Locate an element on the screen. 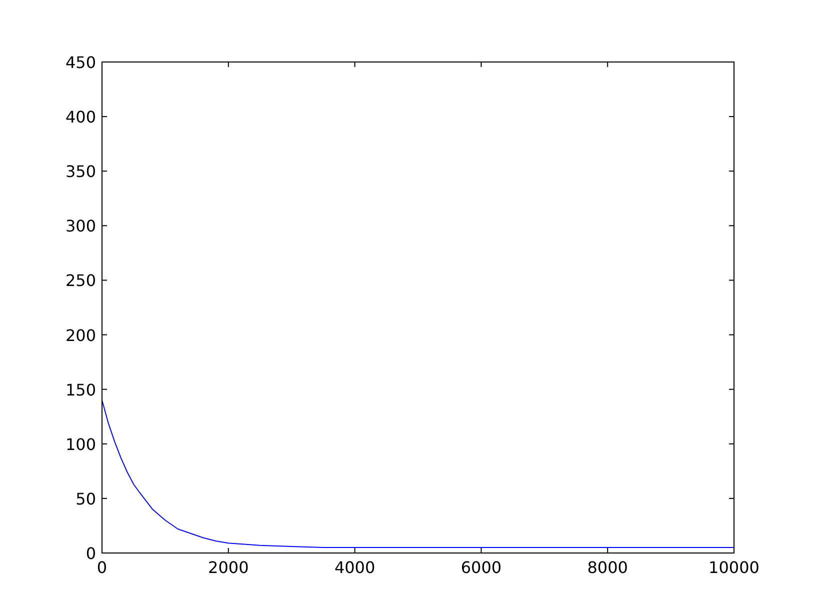 Image resolution: width=815 pixels, height=615 pixels. y-tick-label: 450 is located at coordinates (80, 62).